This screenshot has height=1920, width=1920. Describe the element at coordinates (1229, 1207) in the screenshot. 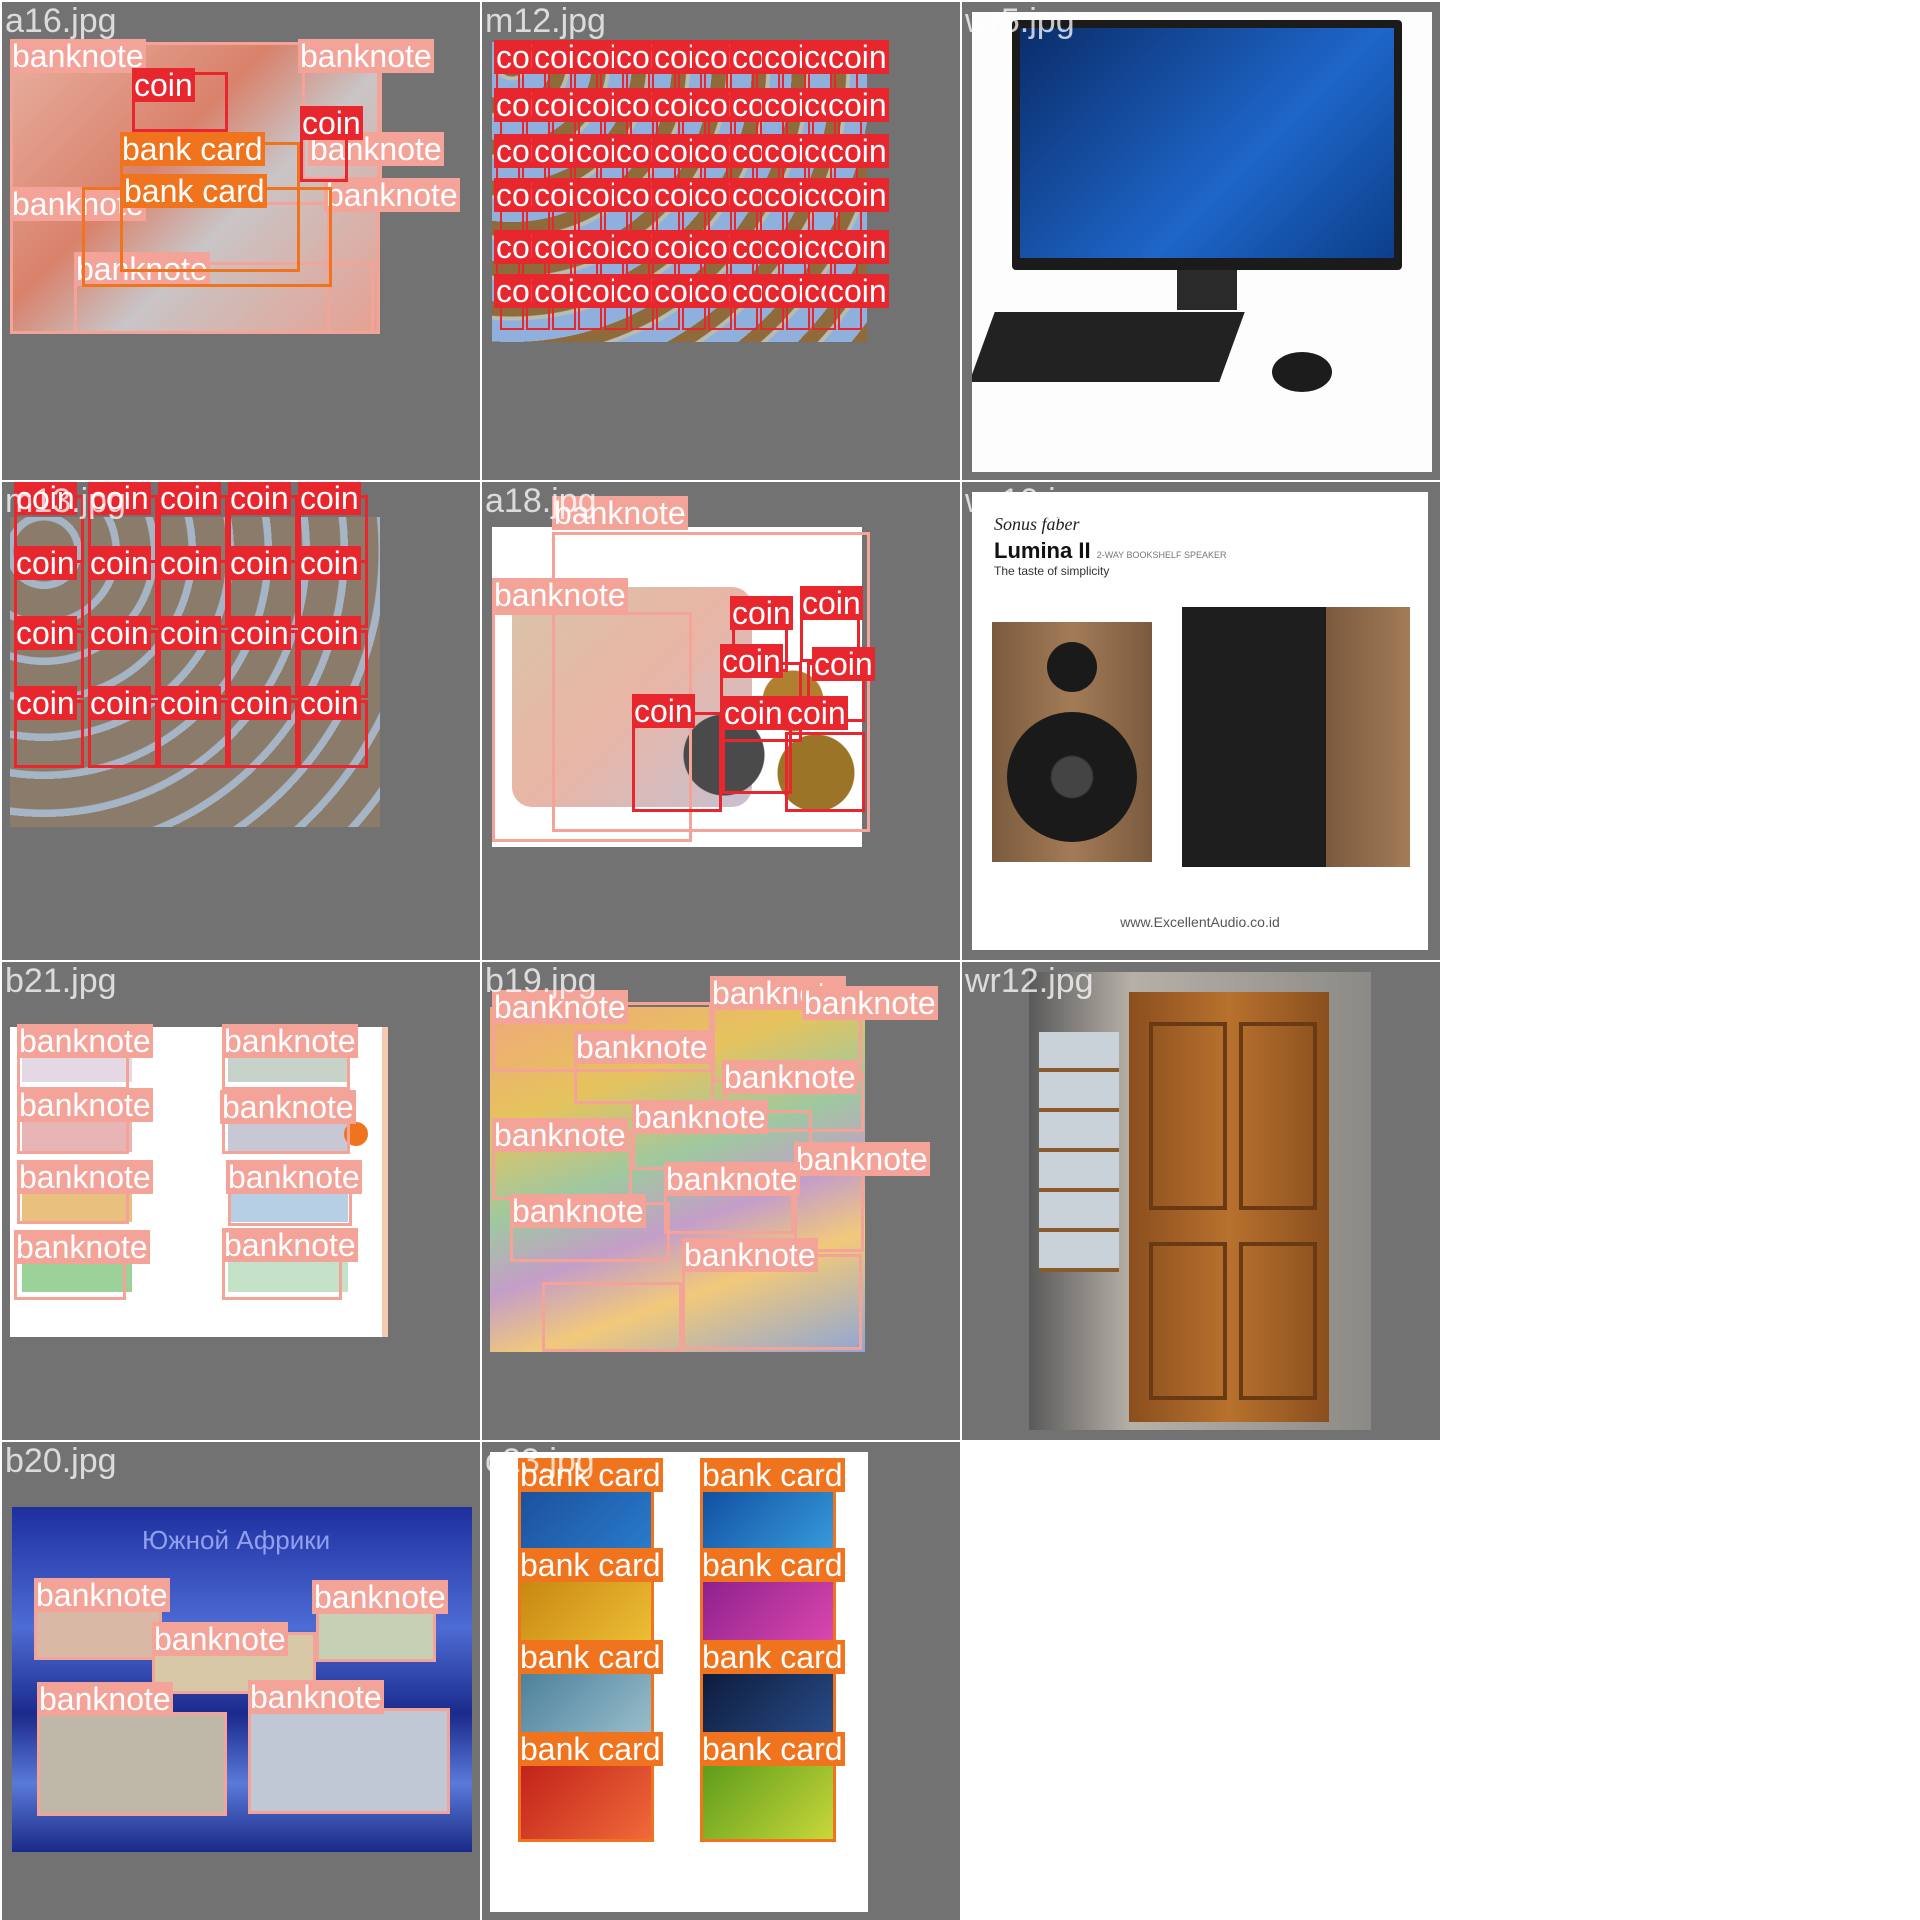

I see `door` at that location.